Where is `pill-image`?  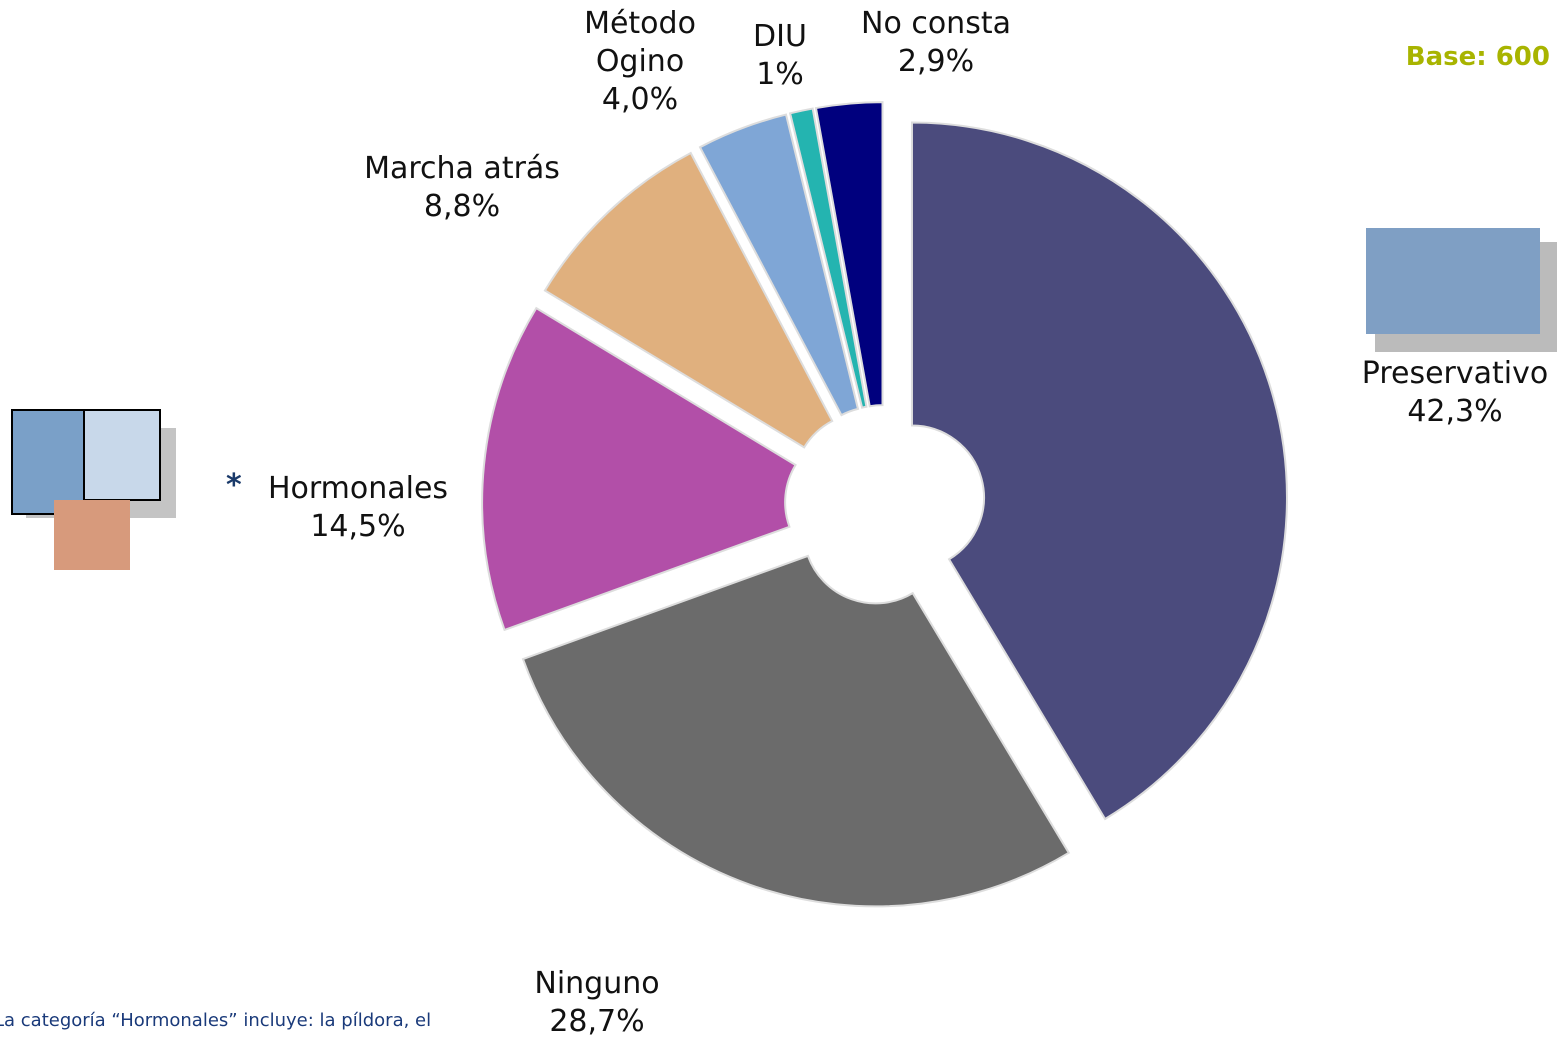
pill-image is located at coordinates (48, 462).